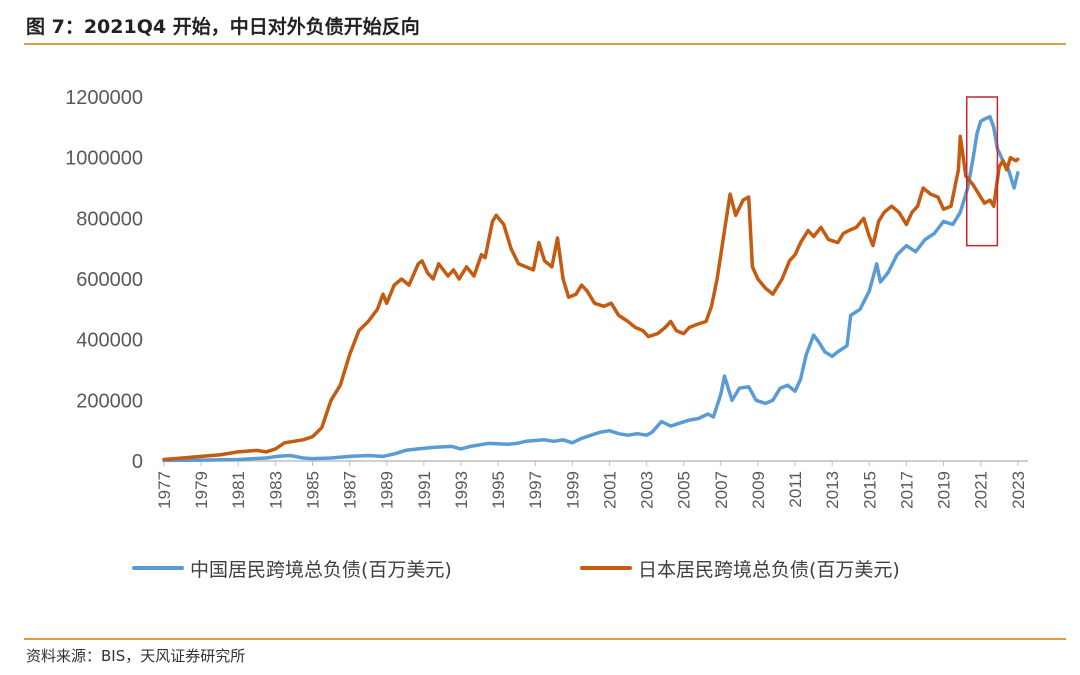  Describe the element at coordinates (869, 490) in the screenshot. I see `x-tick-label: 2015` at that location.